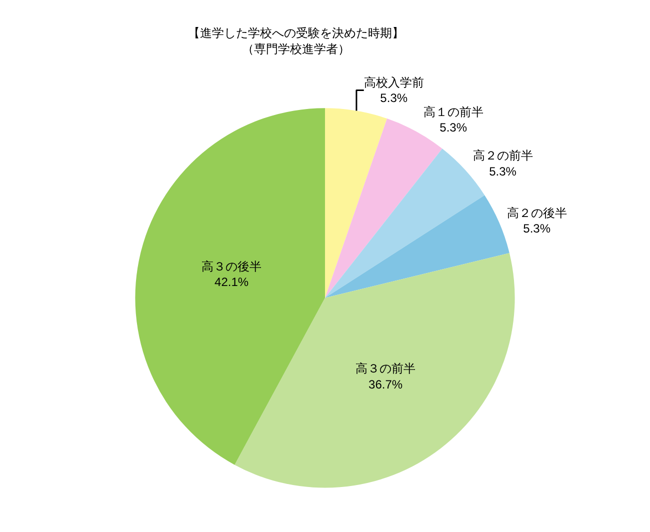 This screenshot has width=650, height=532. I want to click on data-label: 36.7%, so click(385, 384).